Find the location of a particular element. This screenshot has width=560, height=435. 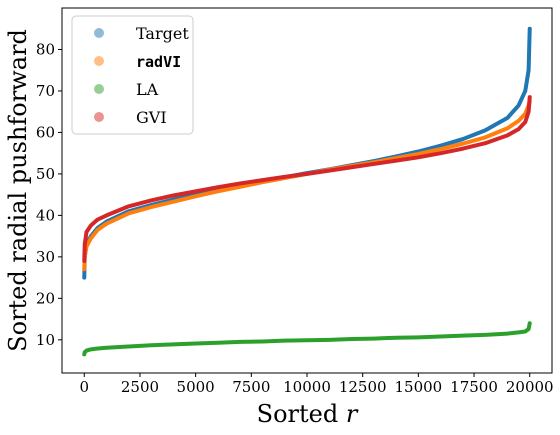

x-tick-label: 12500 is located at coordinates (363, 387).